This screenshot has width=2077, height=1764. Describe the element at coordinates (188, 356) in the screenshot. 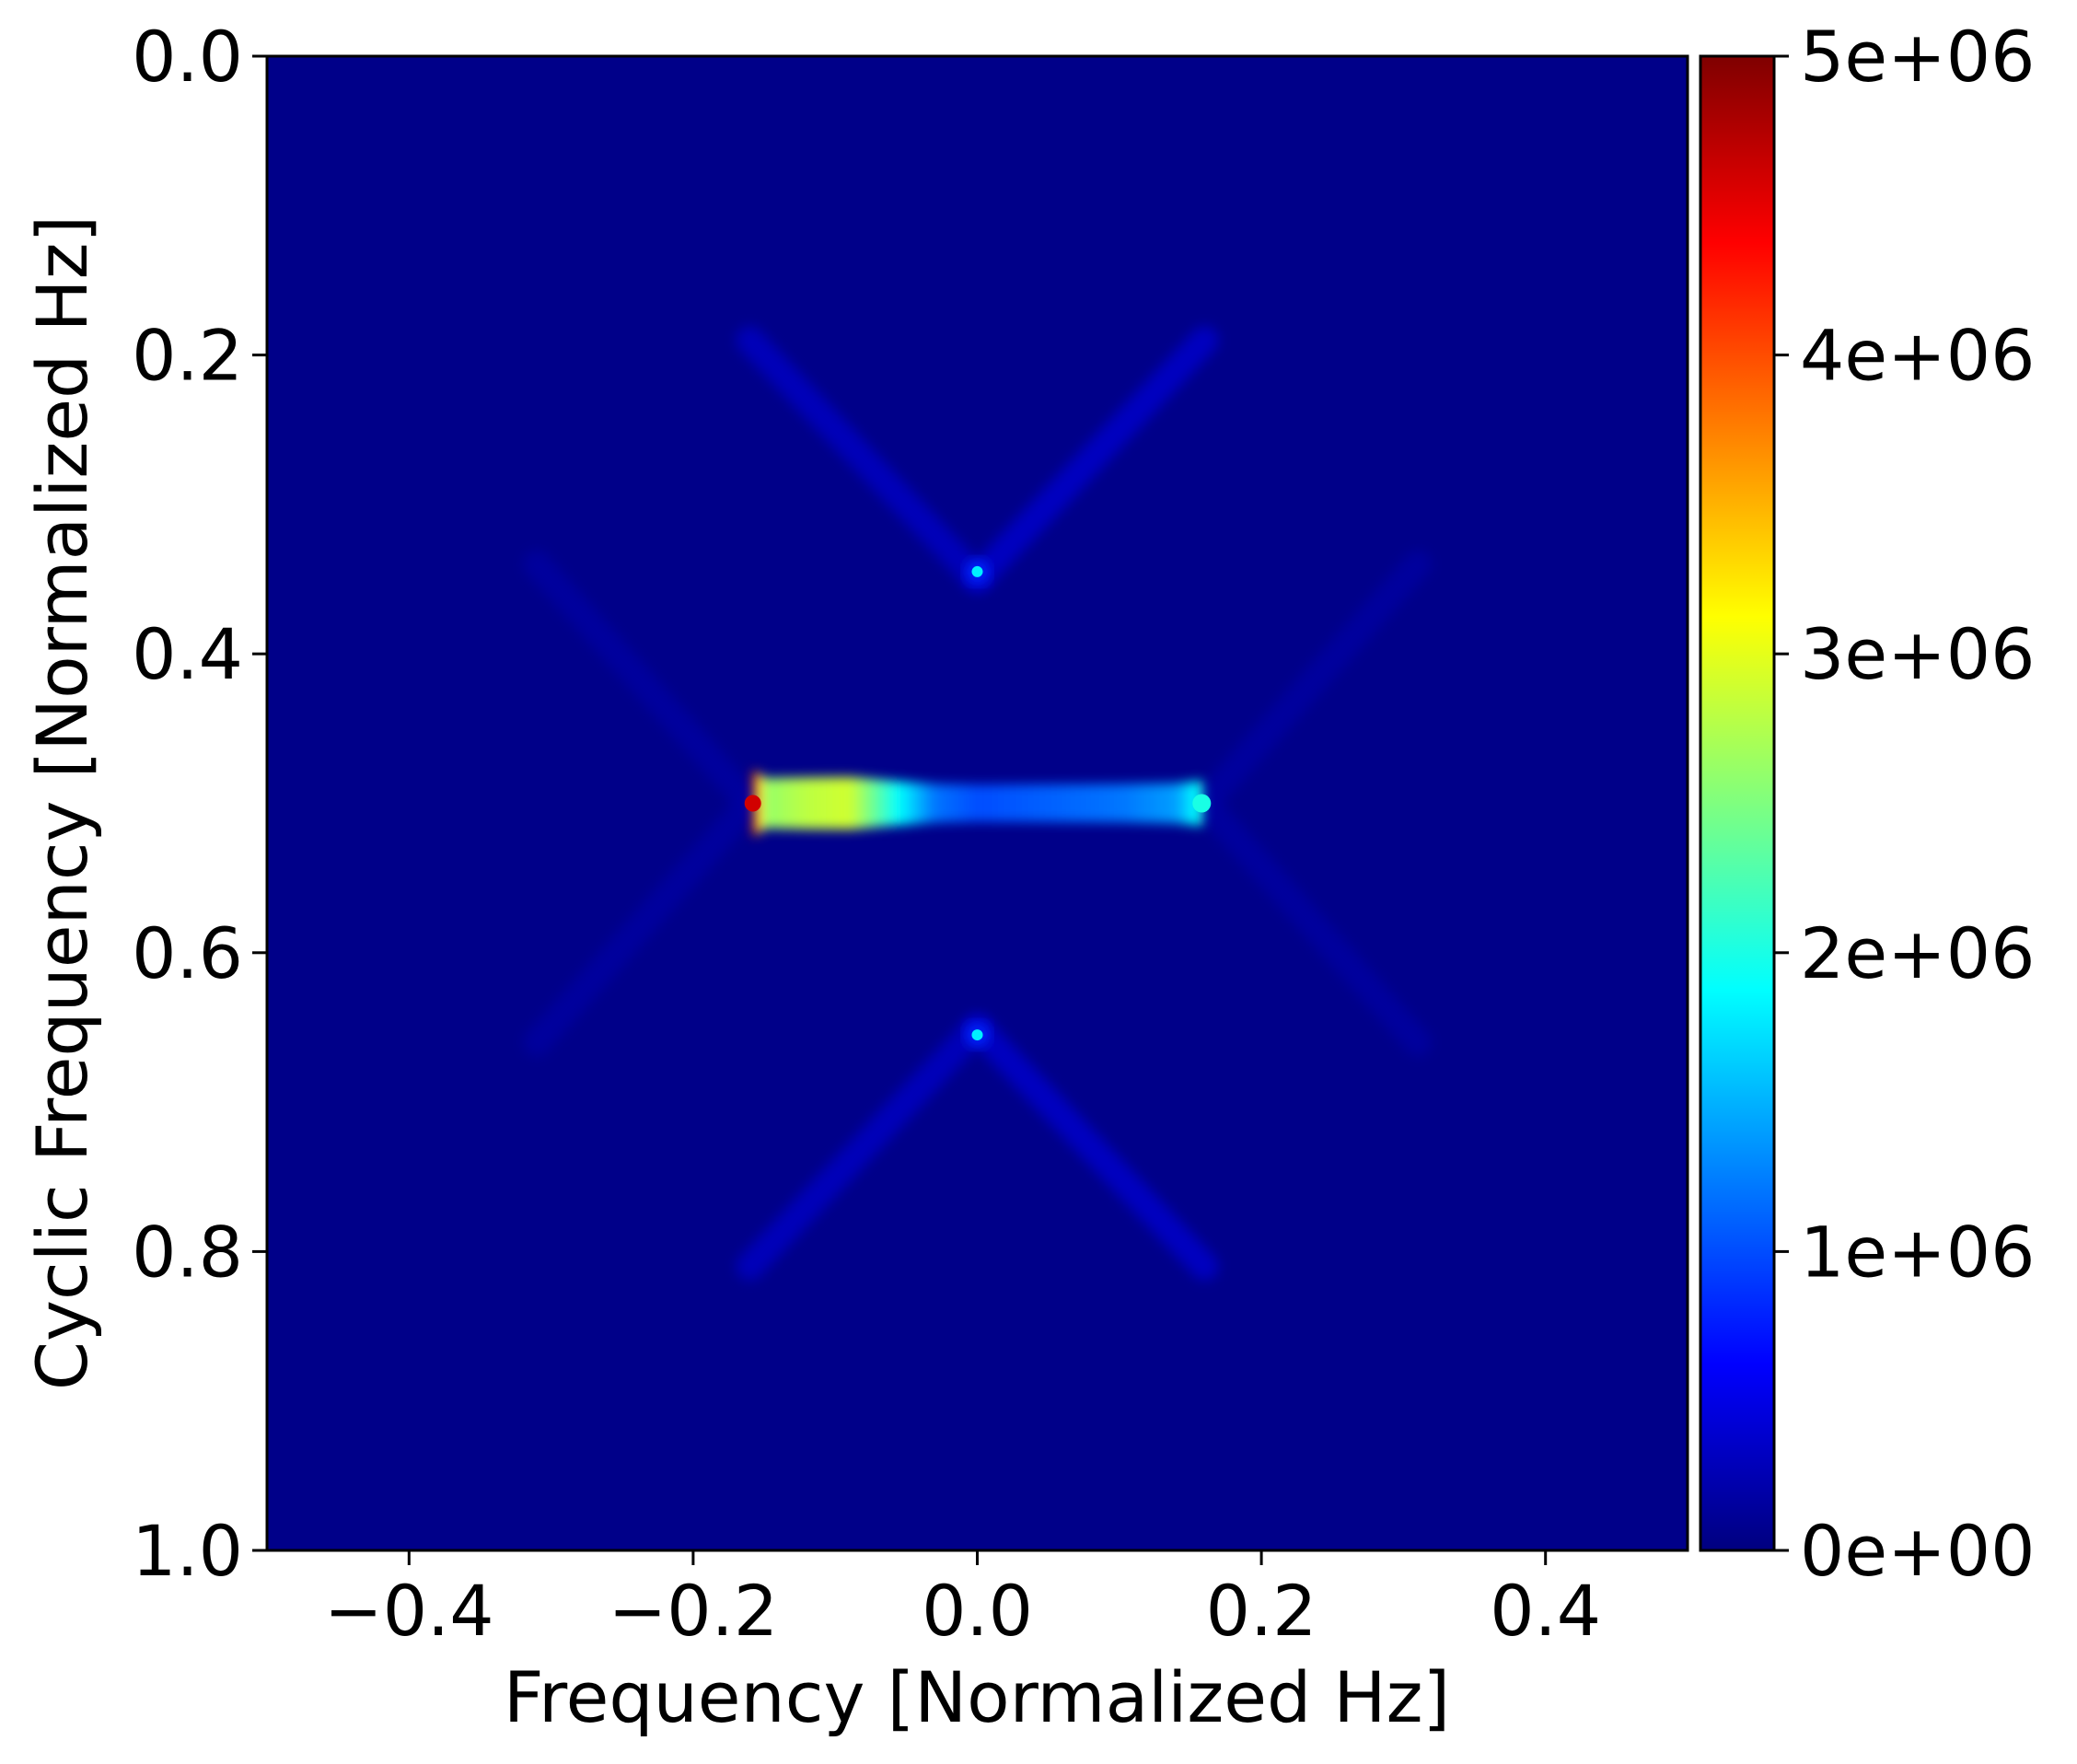

I see `y-tick-label: 0.2` at that location.